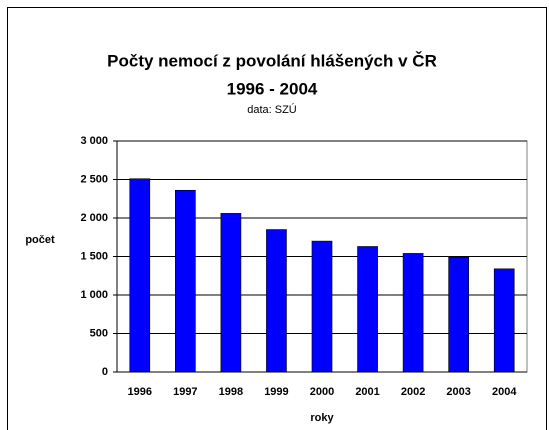  Describe the element at coordinates (105, 372) in the screenshot. I see `y-tick-label: 0` at that location.